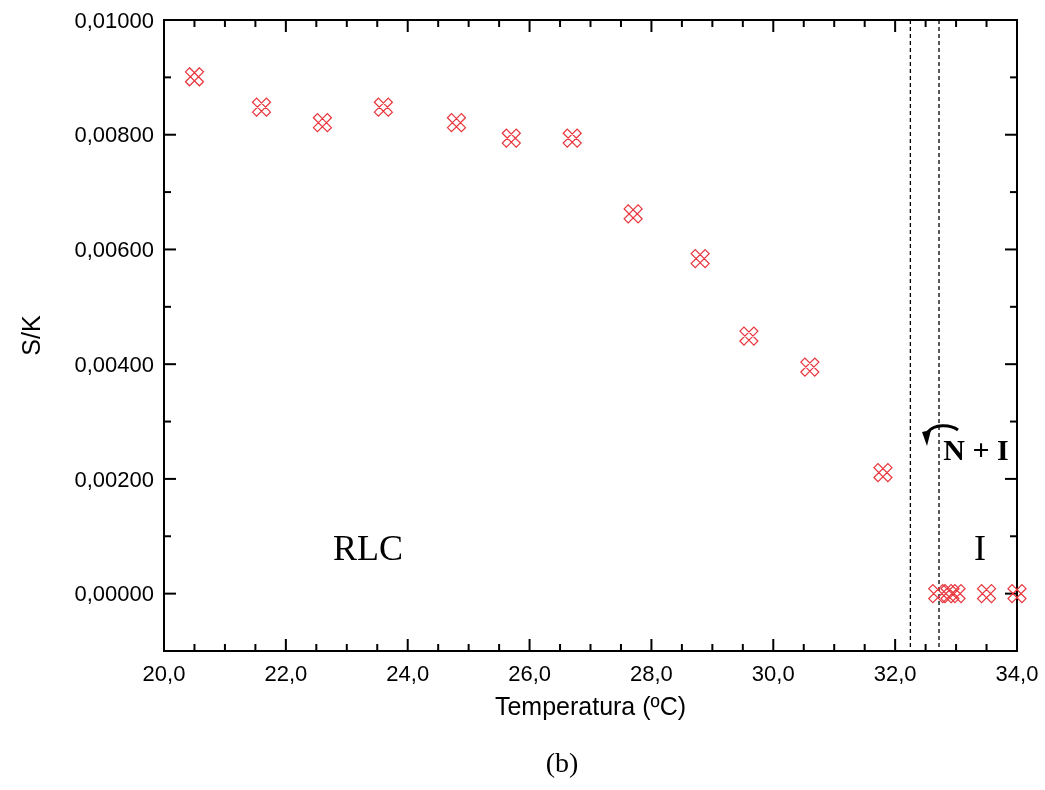 This screenshot has width=1045, height=790. Describe the element at coordinates (1017, 673) in the screenshot. I see `x-tick-label: 34,0` at that location.